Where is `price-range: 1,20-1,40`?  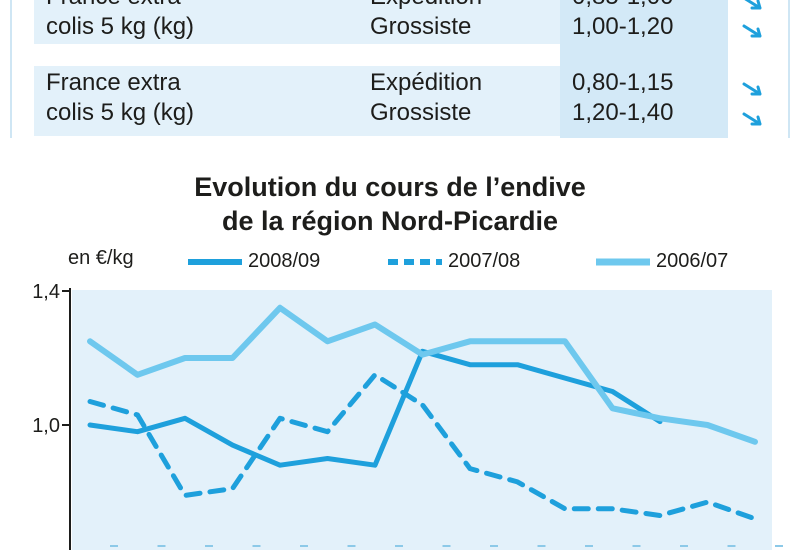
price-range: 1,20-1,40 is located at coordinates (623, 112).